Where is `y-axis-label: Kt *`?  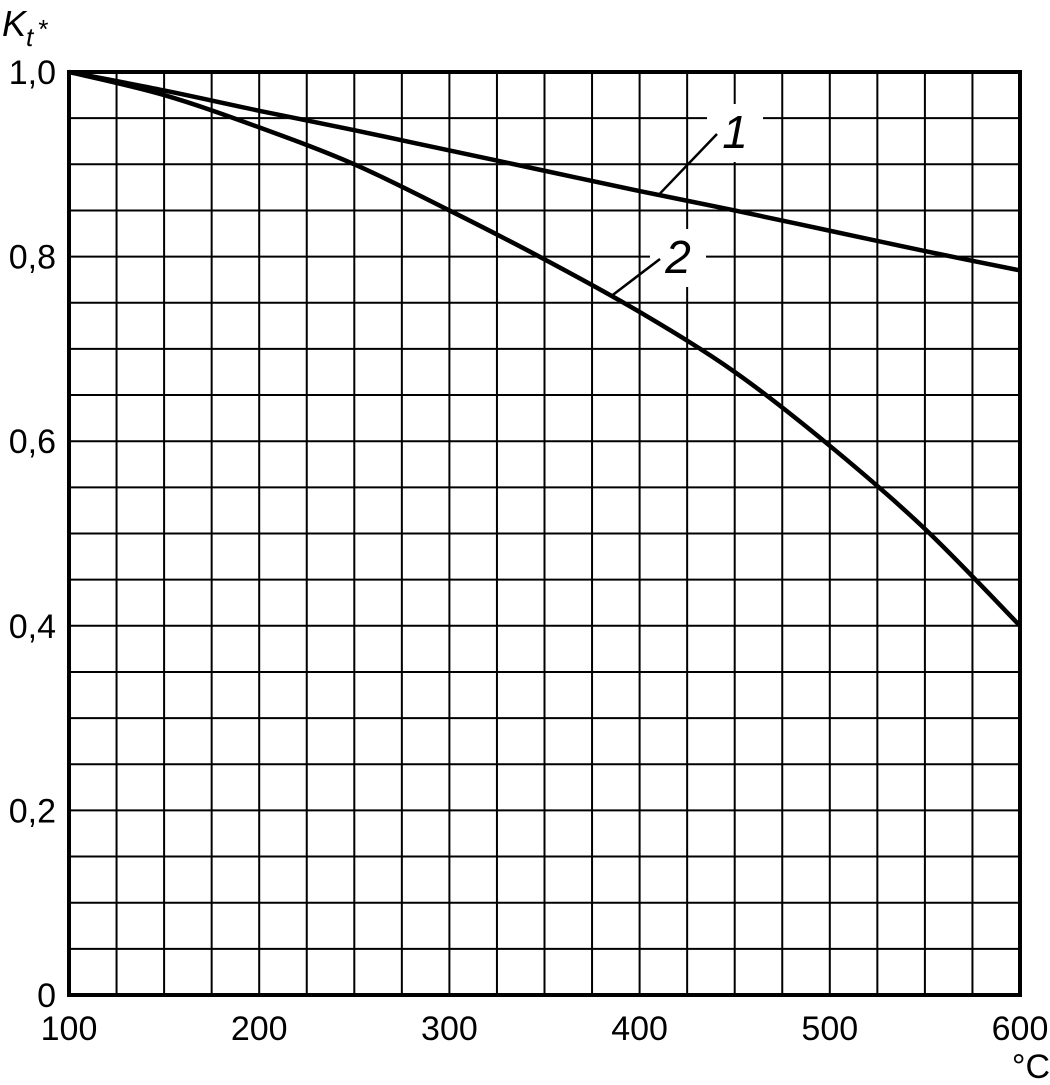 y-axis-label: Kt * is located at coordinates (25, 27).